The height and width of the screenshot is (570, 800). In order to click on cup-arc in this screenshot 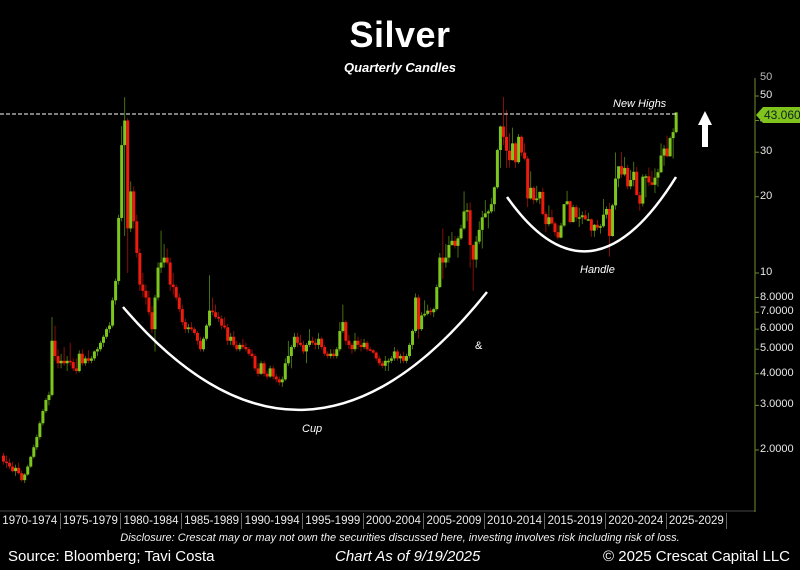, I will do `click(305, 351)`.